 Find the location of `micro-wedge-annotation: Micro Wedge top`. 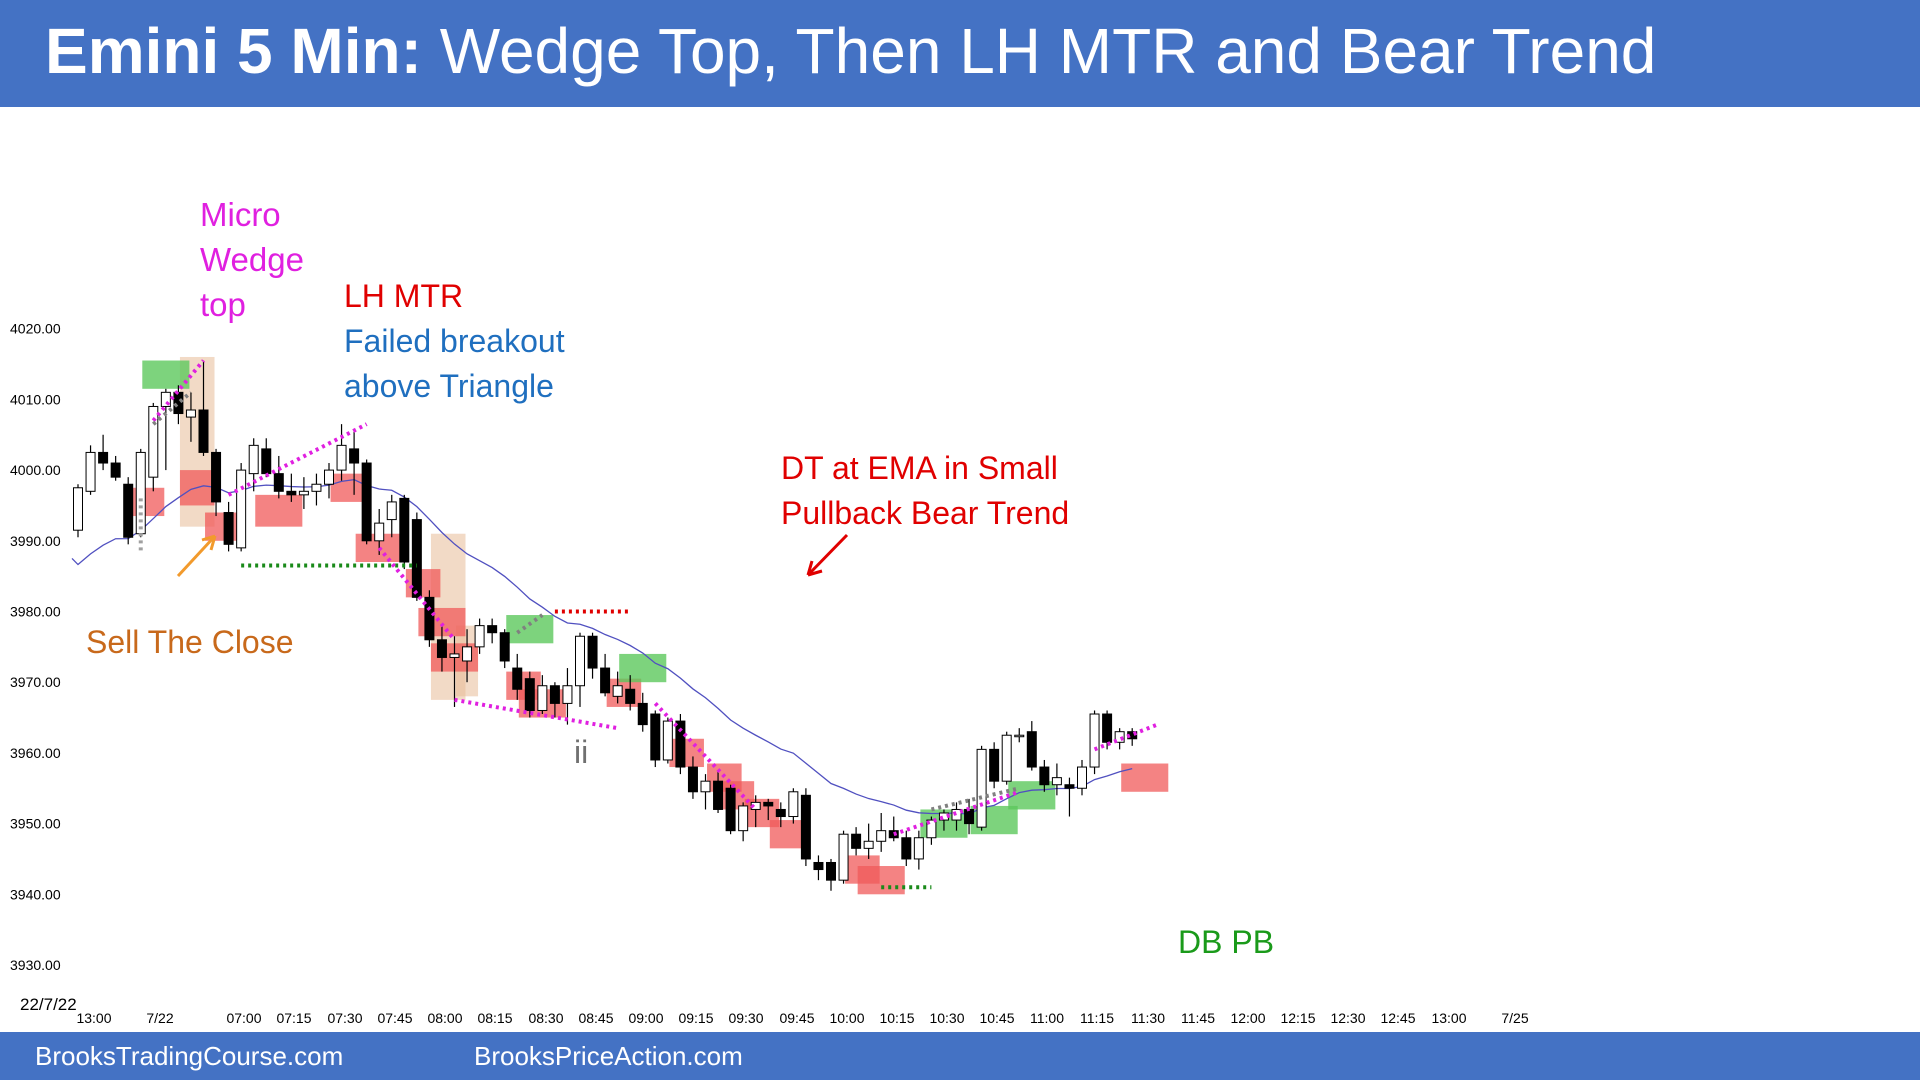

micro-wedge-annotation: Micro Wedge top is located at coordinates (252, 259).